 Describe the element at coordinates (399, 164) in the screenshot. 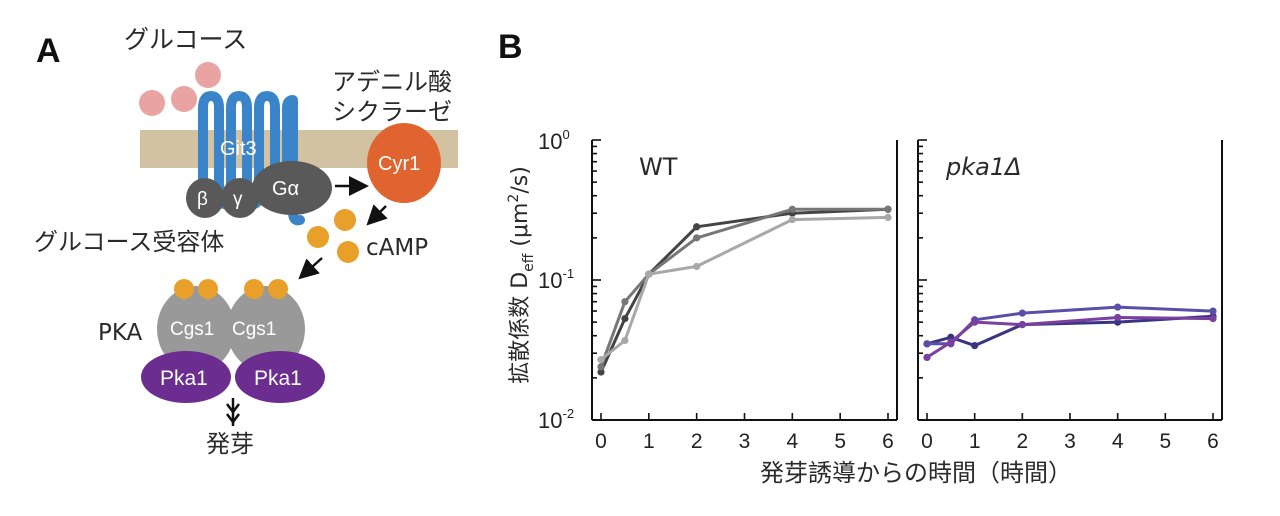

I see `cyr1-label: Cyr1` at that location.